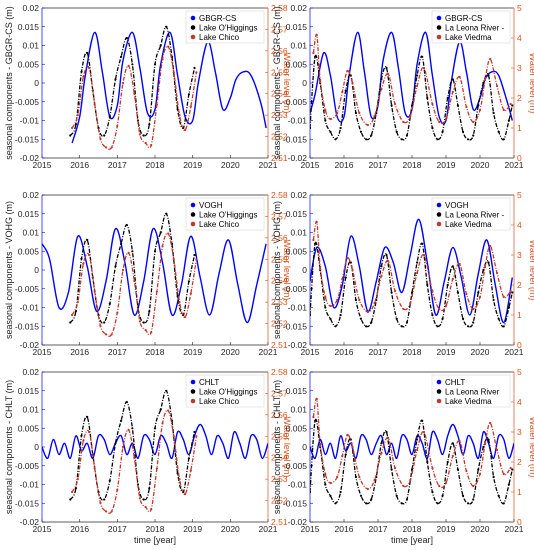  What do you see at coordinates (279, 94) in the screenshot?
I see `y-right-tick-label: 2.54` at bounding box center [279, 94].